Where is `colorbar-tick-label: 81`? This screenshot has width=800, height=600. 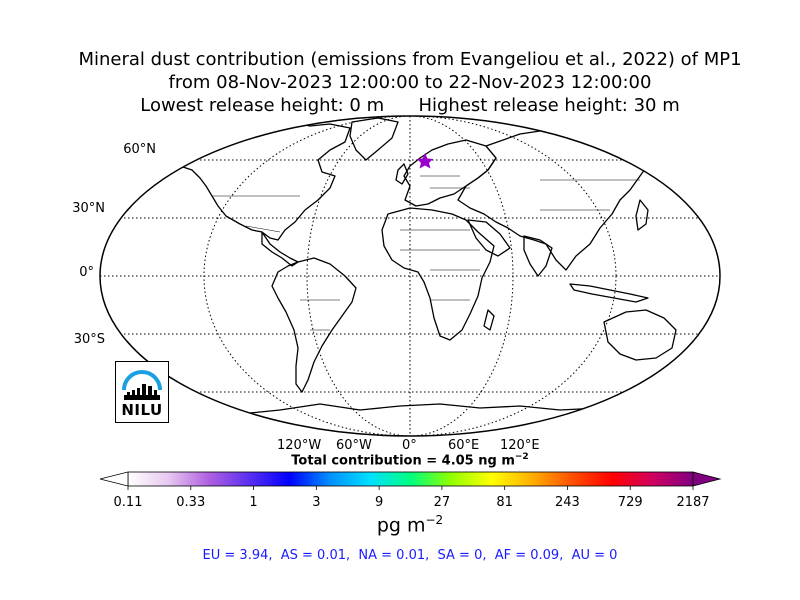 colorbar-tick-label: 81 is located at coordinates (504, 502).